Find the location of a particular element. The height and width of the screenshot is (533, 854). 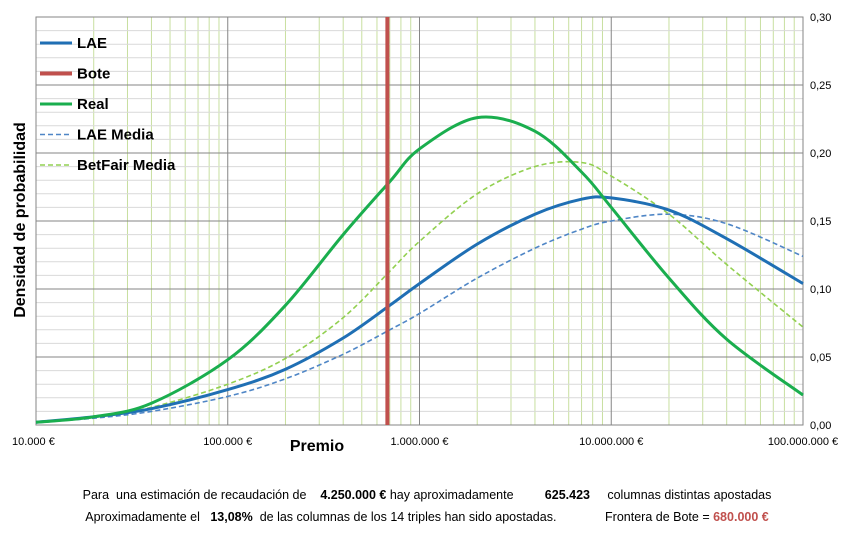

recaudacion-value: 4.250.000 € is located at coordinates (353, 495).